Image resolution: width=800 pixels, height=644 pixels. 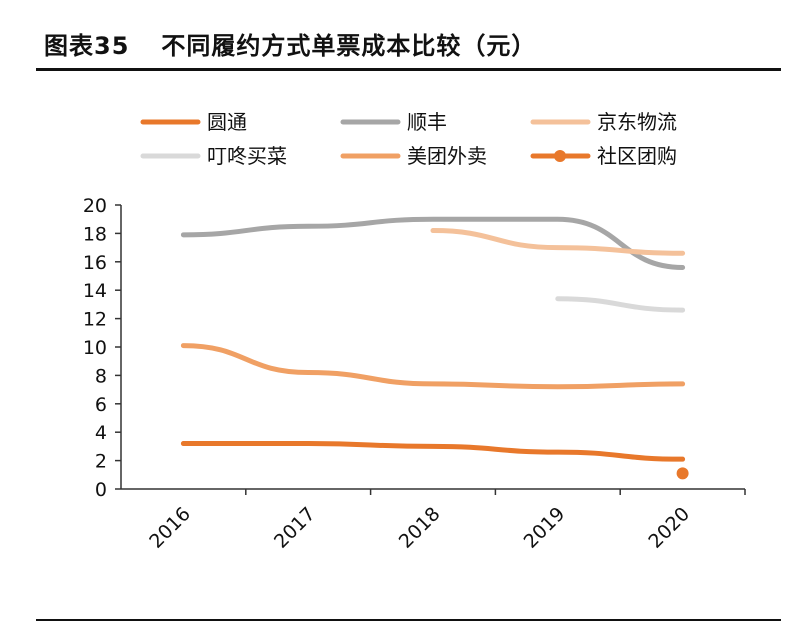 I want to click on legend-label-3: 京东物流, so click(x=637, y=122).